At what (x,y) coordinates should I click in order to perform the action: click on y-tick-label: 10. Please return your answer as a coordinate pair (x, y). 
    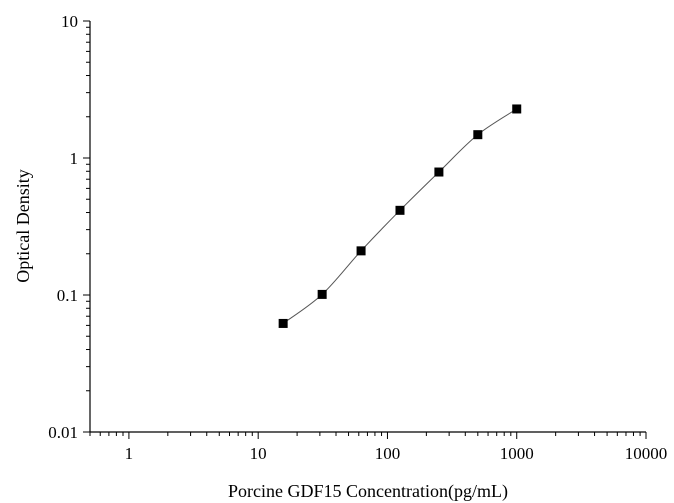
    Looking at the image, I should click on (69, 21).